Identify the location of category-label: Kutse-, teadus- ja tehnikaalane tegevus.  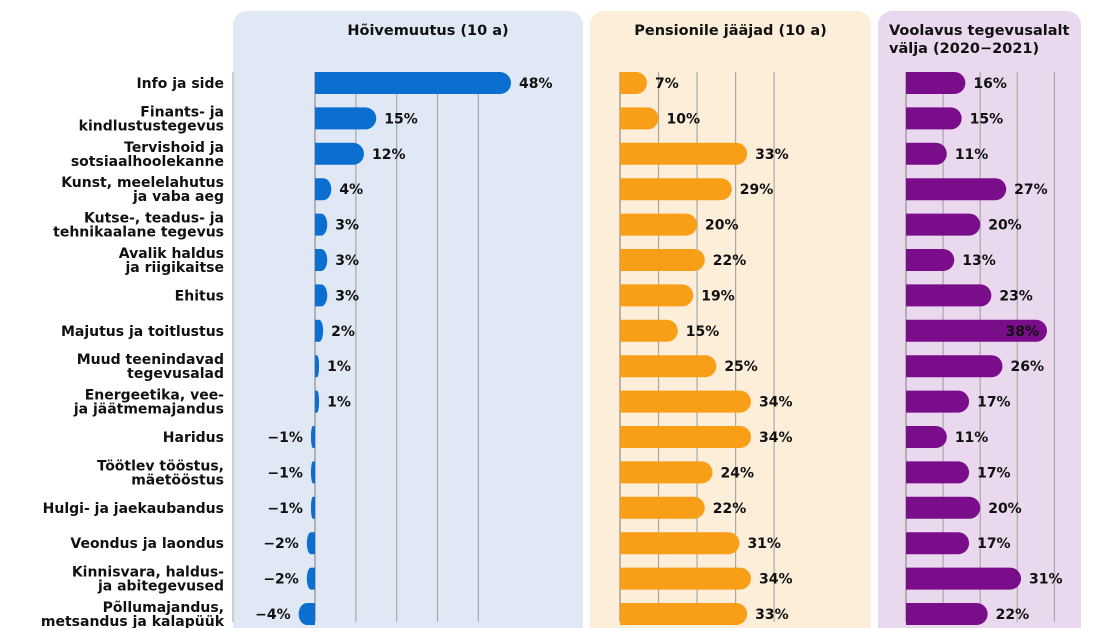
(138, 226).